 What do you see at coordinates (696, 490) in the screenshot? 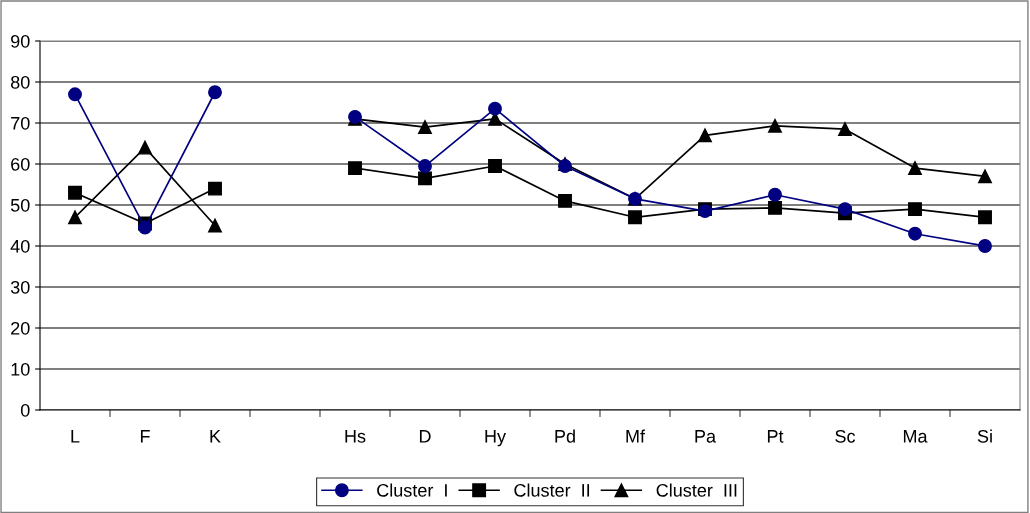
I see `legend-label: Cluster III` at bounding box center [696, 490].